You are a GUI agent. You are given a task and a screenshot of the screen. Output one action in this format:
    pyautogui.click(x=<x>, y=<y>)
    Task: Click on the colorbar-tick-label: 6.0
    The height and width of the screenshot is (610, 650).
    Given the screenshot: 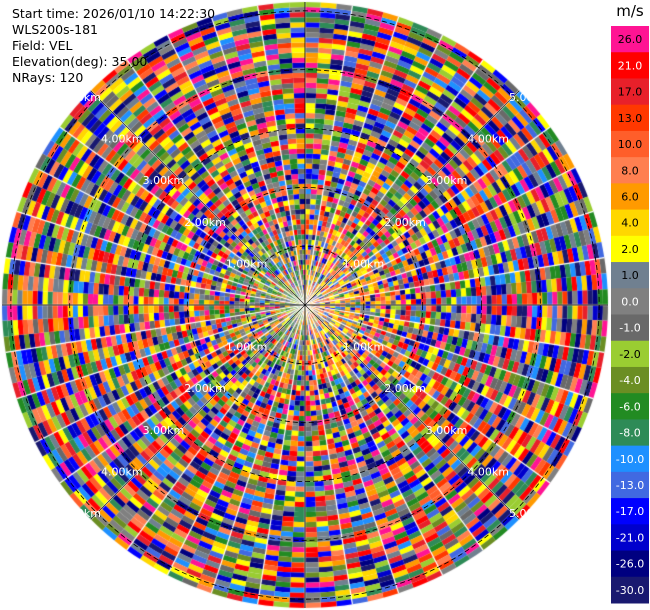 What is the action you would take?
    pyautogui.click(x=630, y=196)
    